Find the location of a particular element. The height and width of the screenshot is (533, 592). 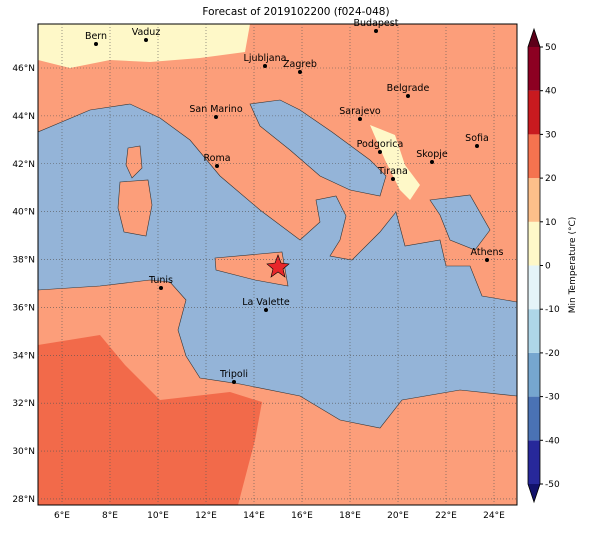

colorbar-tick-label: -30 is located at coordinates (552, 398).